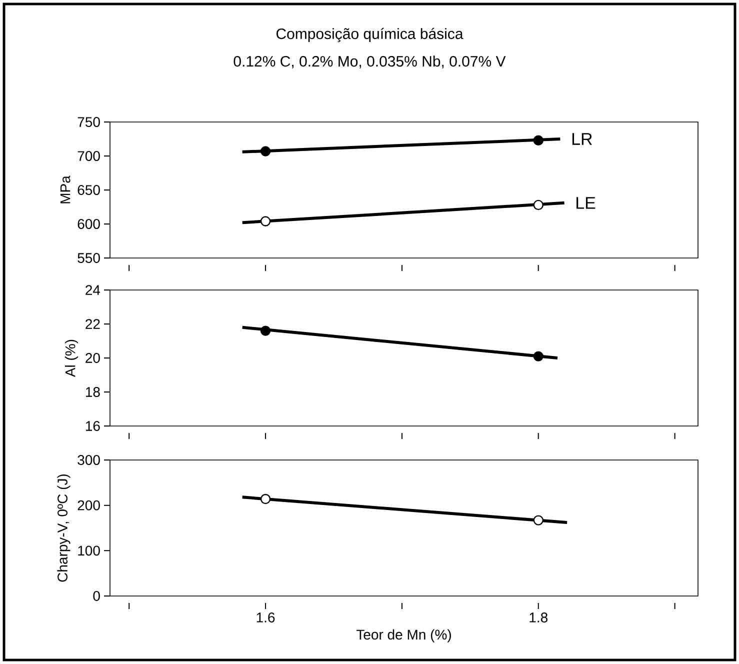 This screenshot has height=664, width=739. What do you see at coordinates (89, 224) in the screenshot?
I see `y-tick-label: 600` at bounding box center [89, 224].